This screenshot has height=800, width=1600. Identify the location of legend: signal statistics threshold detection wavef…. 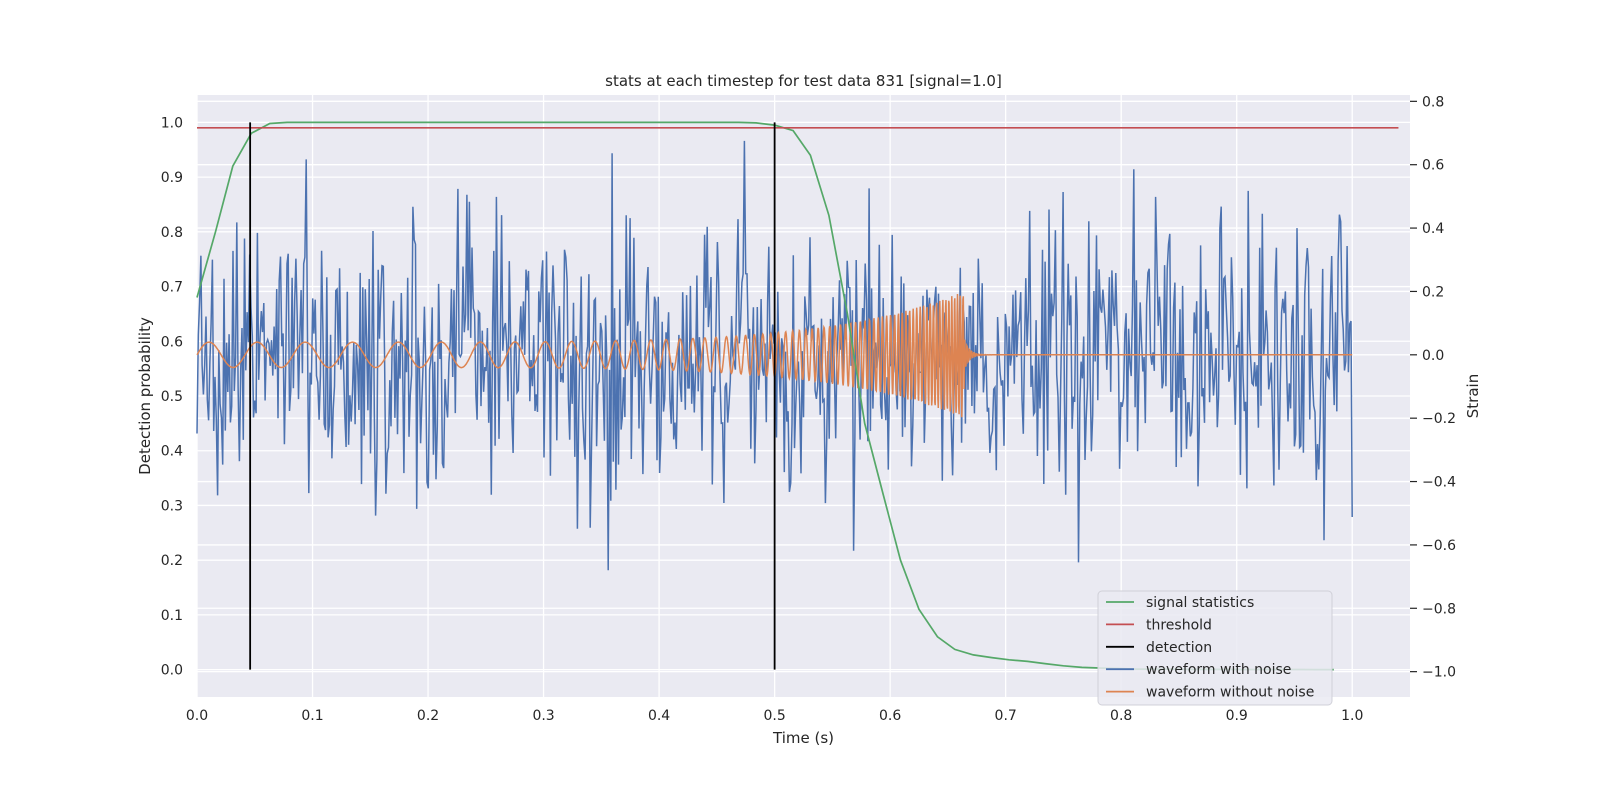
(1215, 648).